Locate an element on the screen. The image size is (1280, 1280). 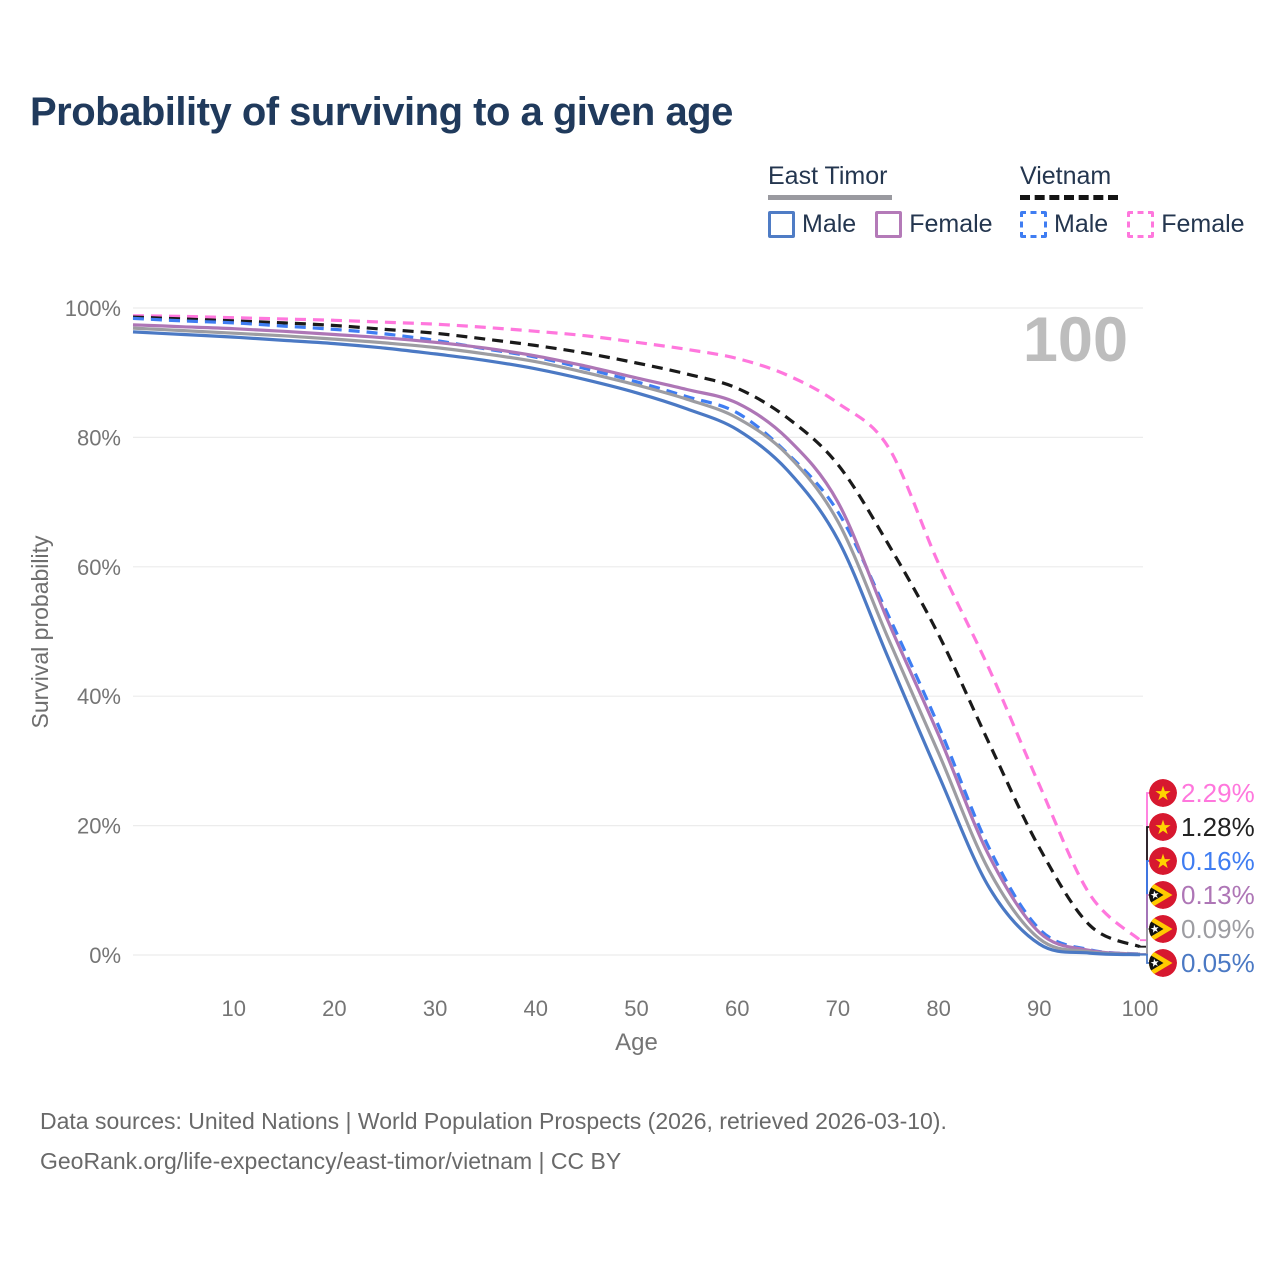
legend-item-east-timor-male: Male is located at coordinates (812, 224).